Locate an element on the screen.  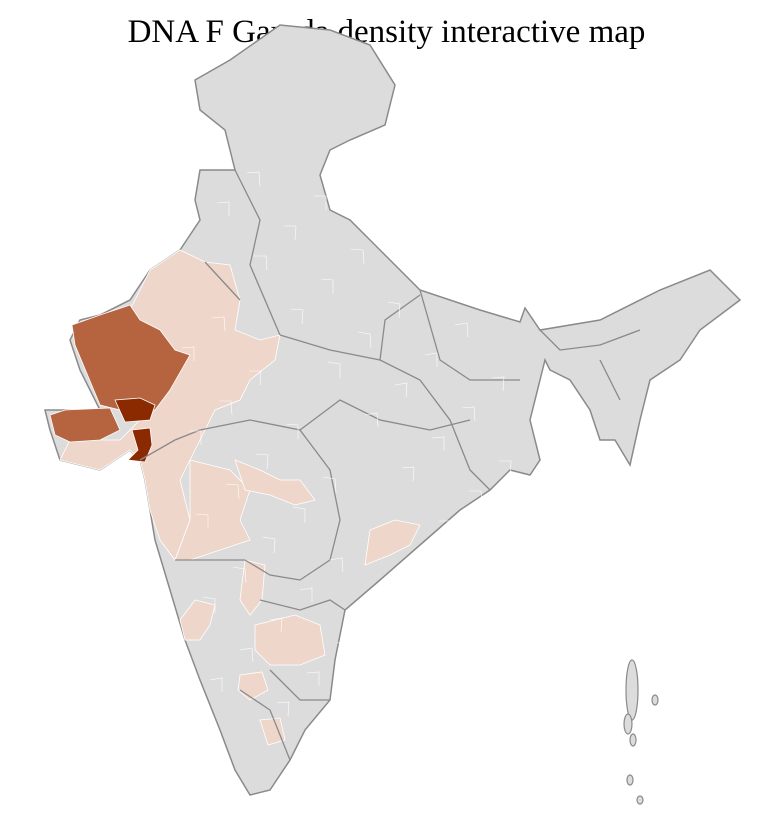
region-medium-north-gujarat is located at coordinates (131, 357).